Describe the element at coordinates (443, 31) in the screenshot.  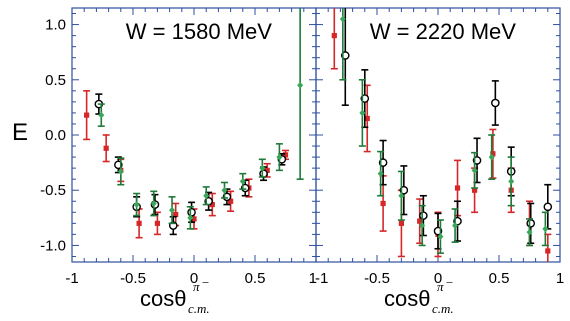
I see `panel-title: W = 2220 MeV` at that location.